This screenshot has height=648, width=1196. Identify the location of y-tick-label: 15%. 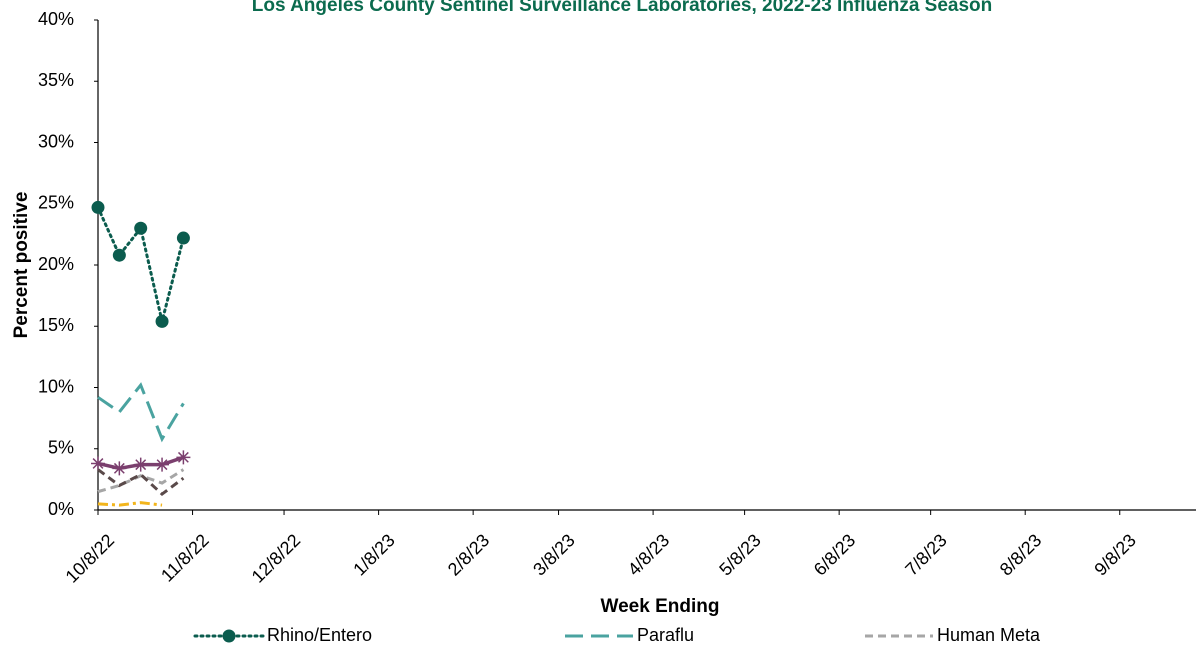
(56, 325).